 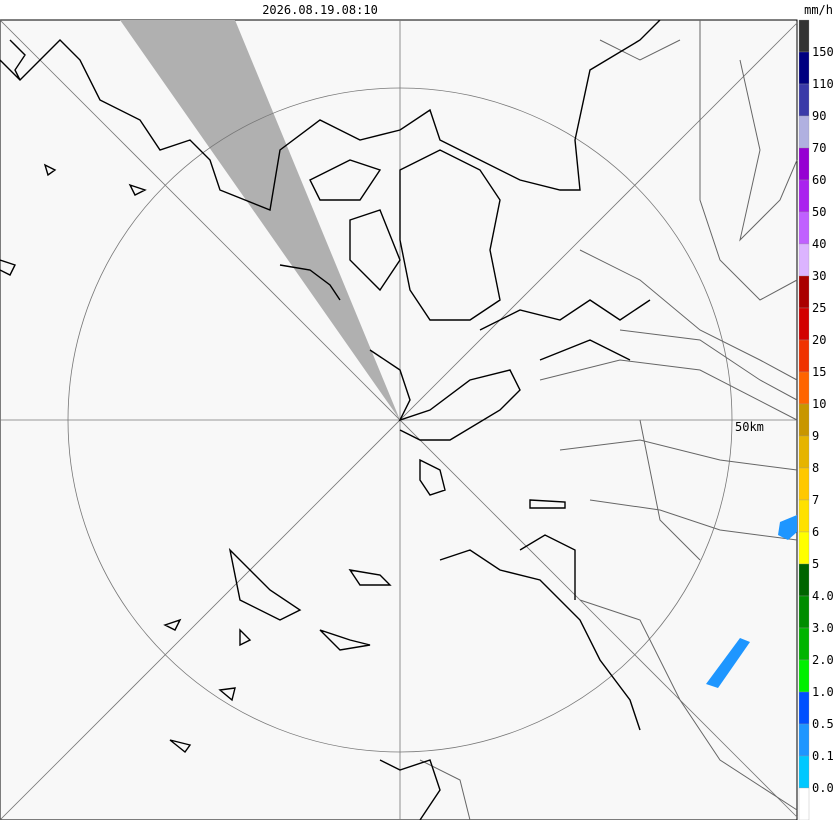 What do you see at coordinates (819, 116) in the screenshot?
I see `legend-label: 90` at bounding box center [819, 116].